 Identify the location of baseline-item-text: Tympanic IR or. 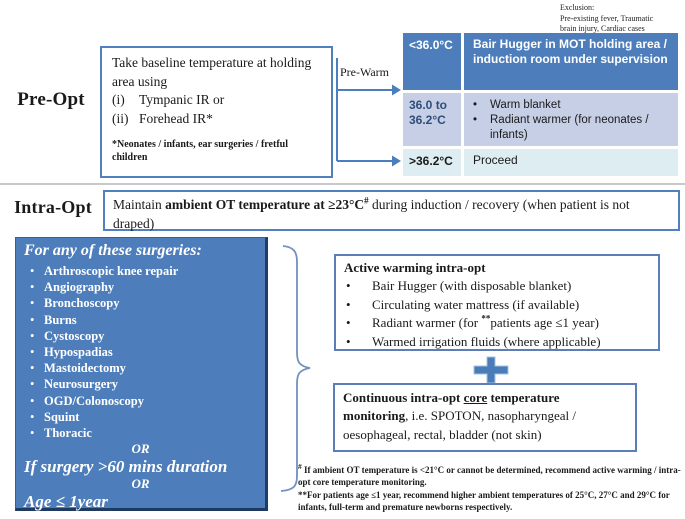
(182, 100).